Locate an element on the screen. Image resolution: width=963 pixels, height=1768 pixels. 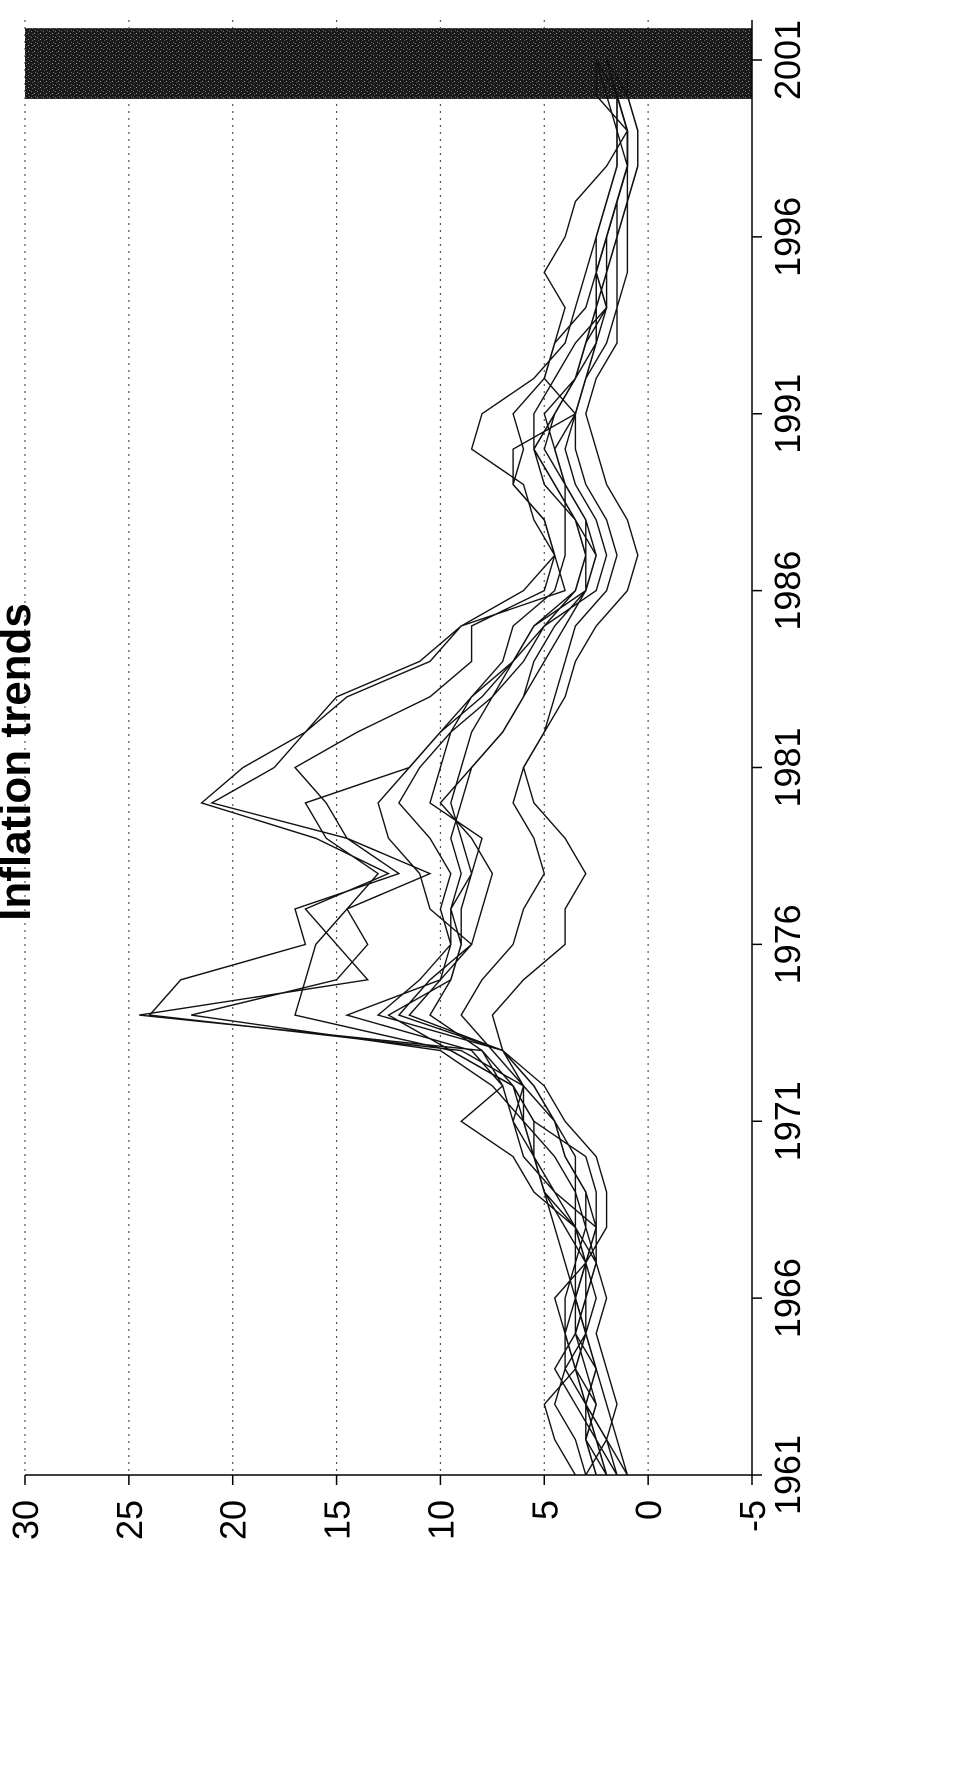
value-tick-label: 0 is located at coordinates (648, 1510).